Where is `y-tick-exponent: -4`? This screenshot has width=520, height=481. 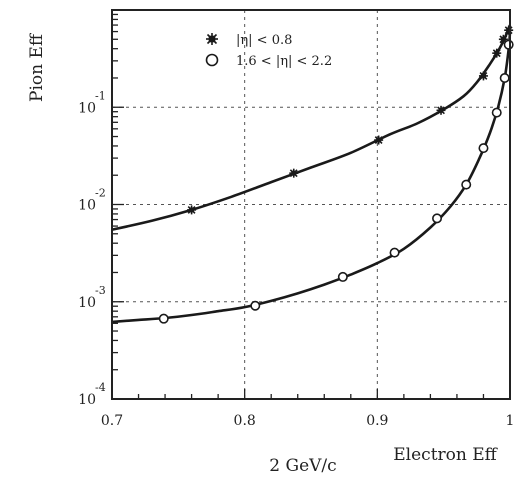 y-tick-exponent: -4 is located at coordinates (100, 387).